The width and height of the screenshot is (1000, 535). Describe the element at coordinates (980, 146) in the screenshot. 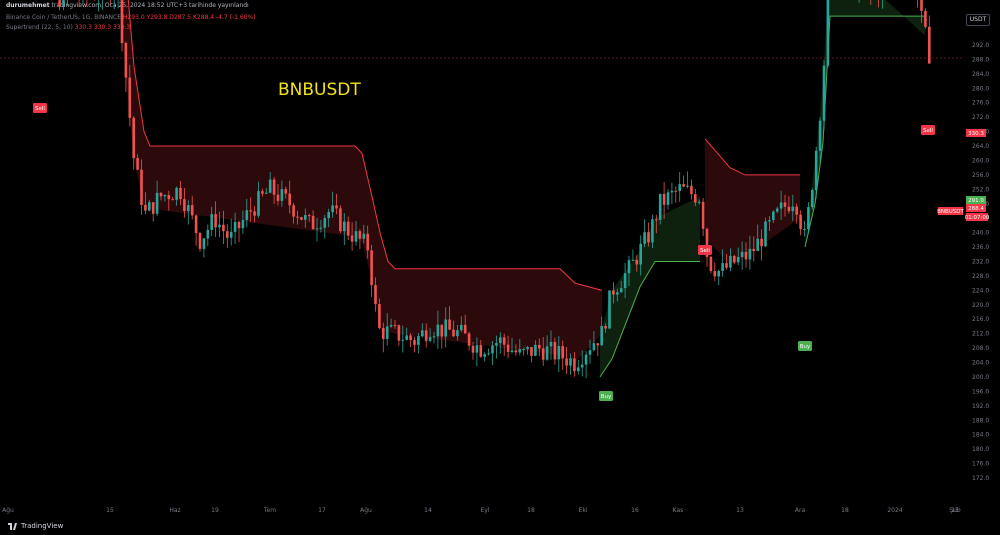

I see `price-tick-label: 264.0` at that location.